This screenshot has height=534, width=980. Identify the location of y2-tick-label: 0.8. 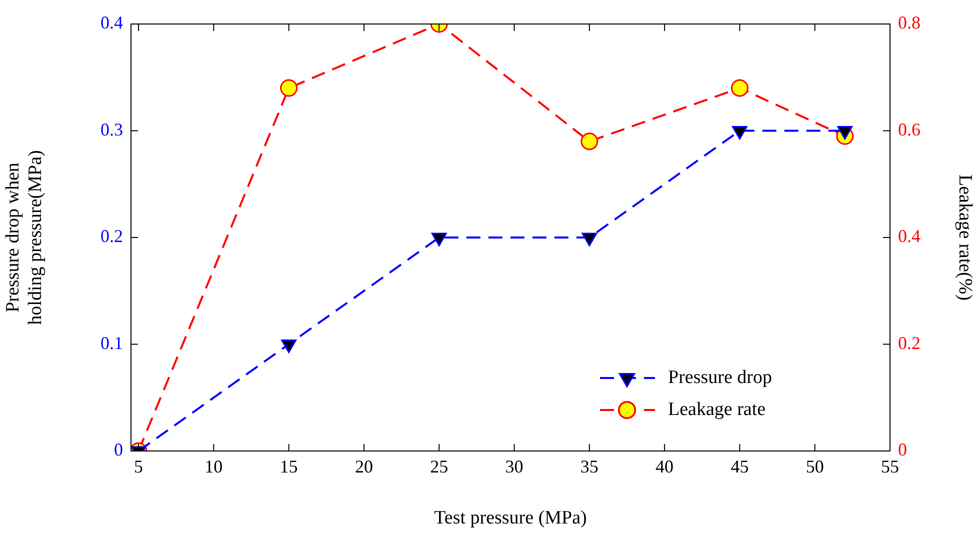
(909, 22).